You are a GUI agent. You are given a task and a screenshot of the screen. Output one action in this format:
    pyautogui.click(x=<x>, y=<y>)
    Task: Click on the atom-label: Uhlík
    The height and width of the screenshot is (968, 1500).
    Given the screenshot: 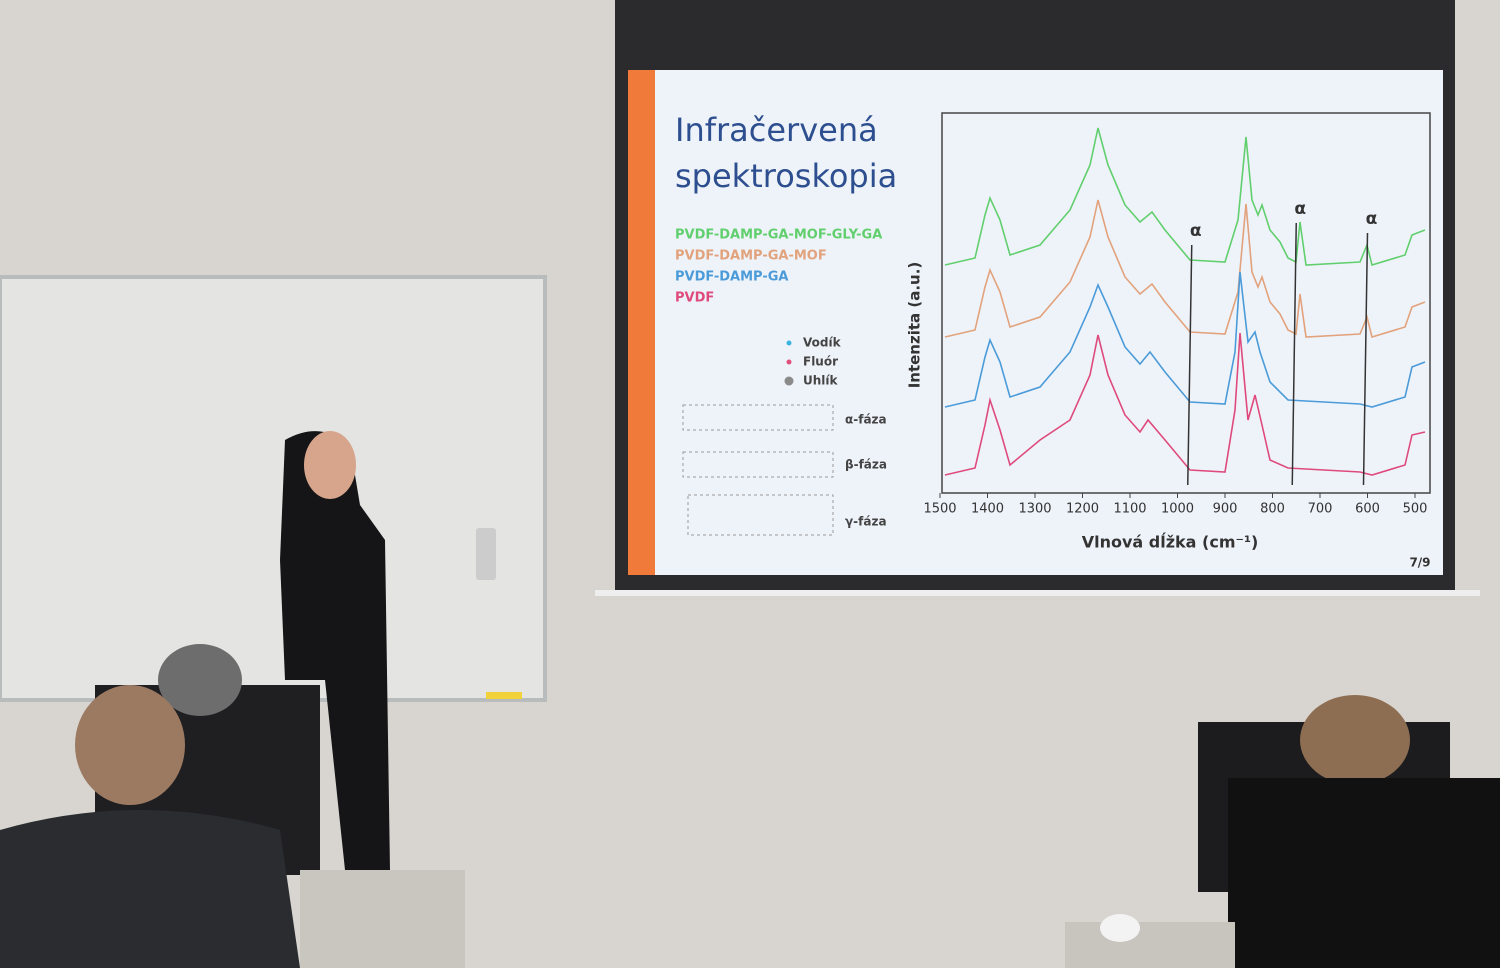 What is the action you would take?
    pyautogui.click(x=821, y=381)
    